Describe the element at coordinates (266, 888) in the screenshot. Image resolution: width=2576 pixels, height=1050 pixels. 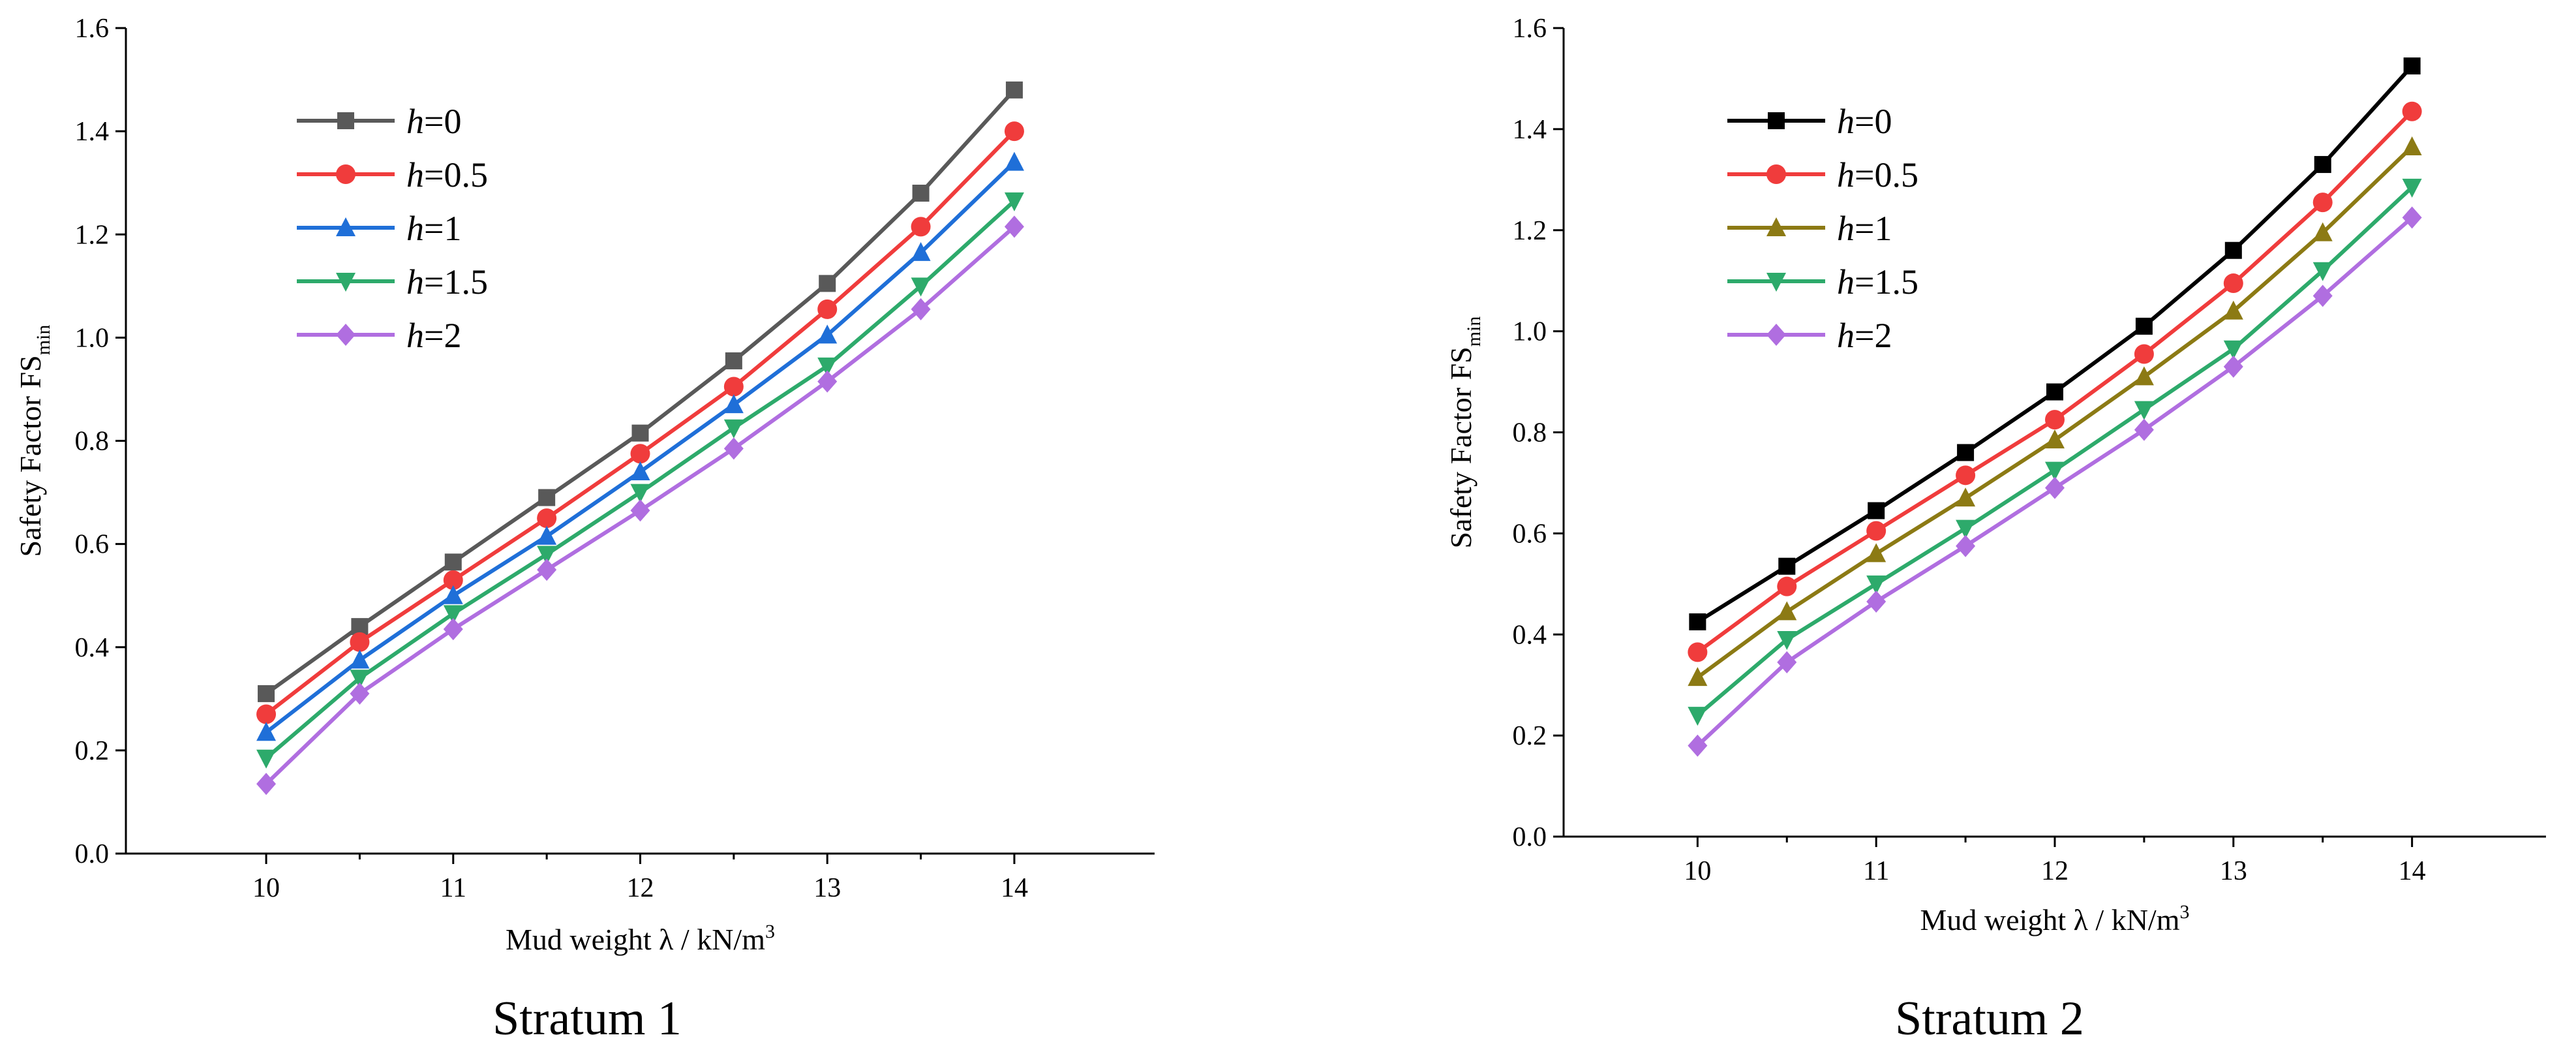
I see `x-tick-label: 10` at that location.